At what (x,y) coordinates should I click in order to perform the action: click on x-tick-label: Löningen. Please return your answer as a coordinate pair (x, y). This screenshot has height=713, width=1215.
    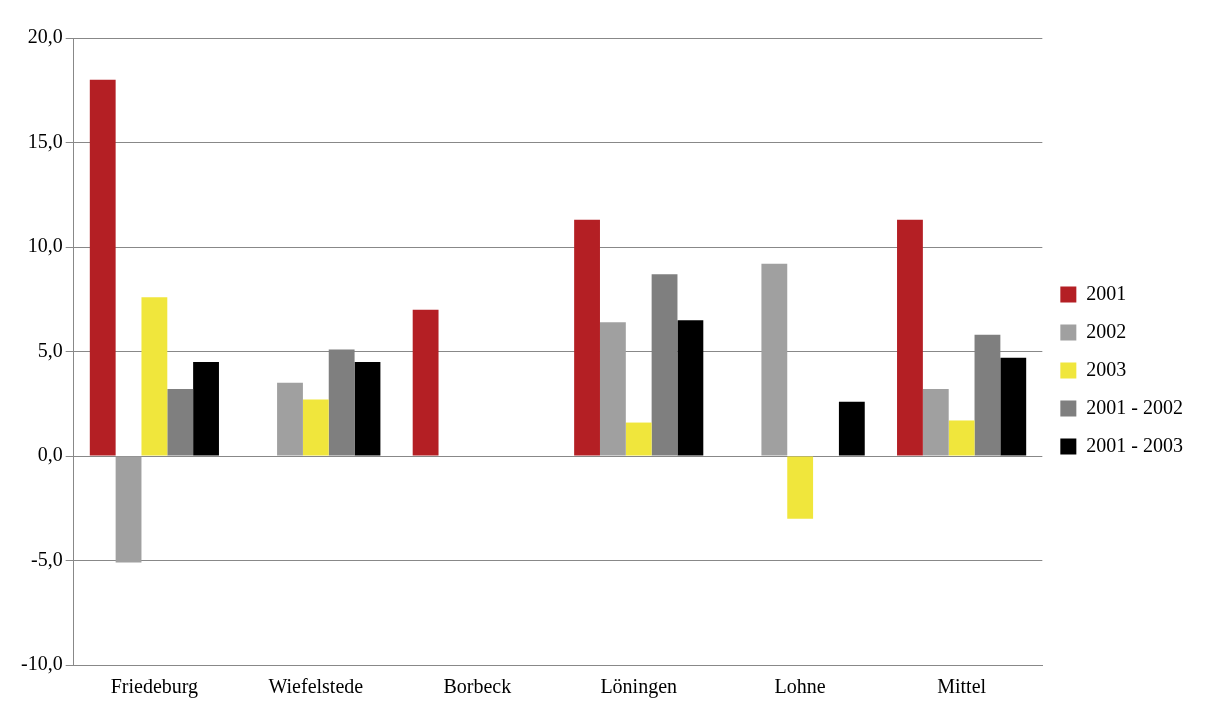
    Looking at the image, I should click on (639, 687).